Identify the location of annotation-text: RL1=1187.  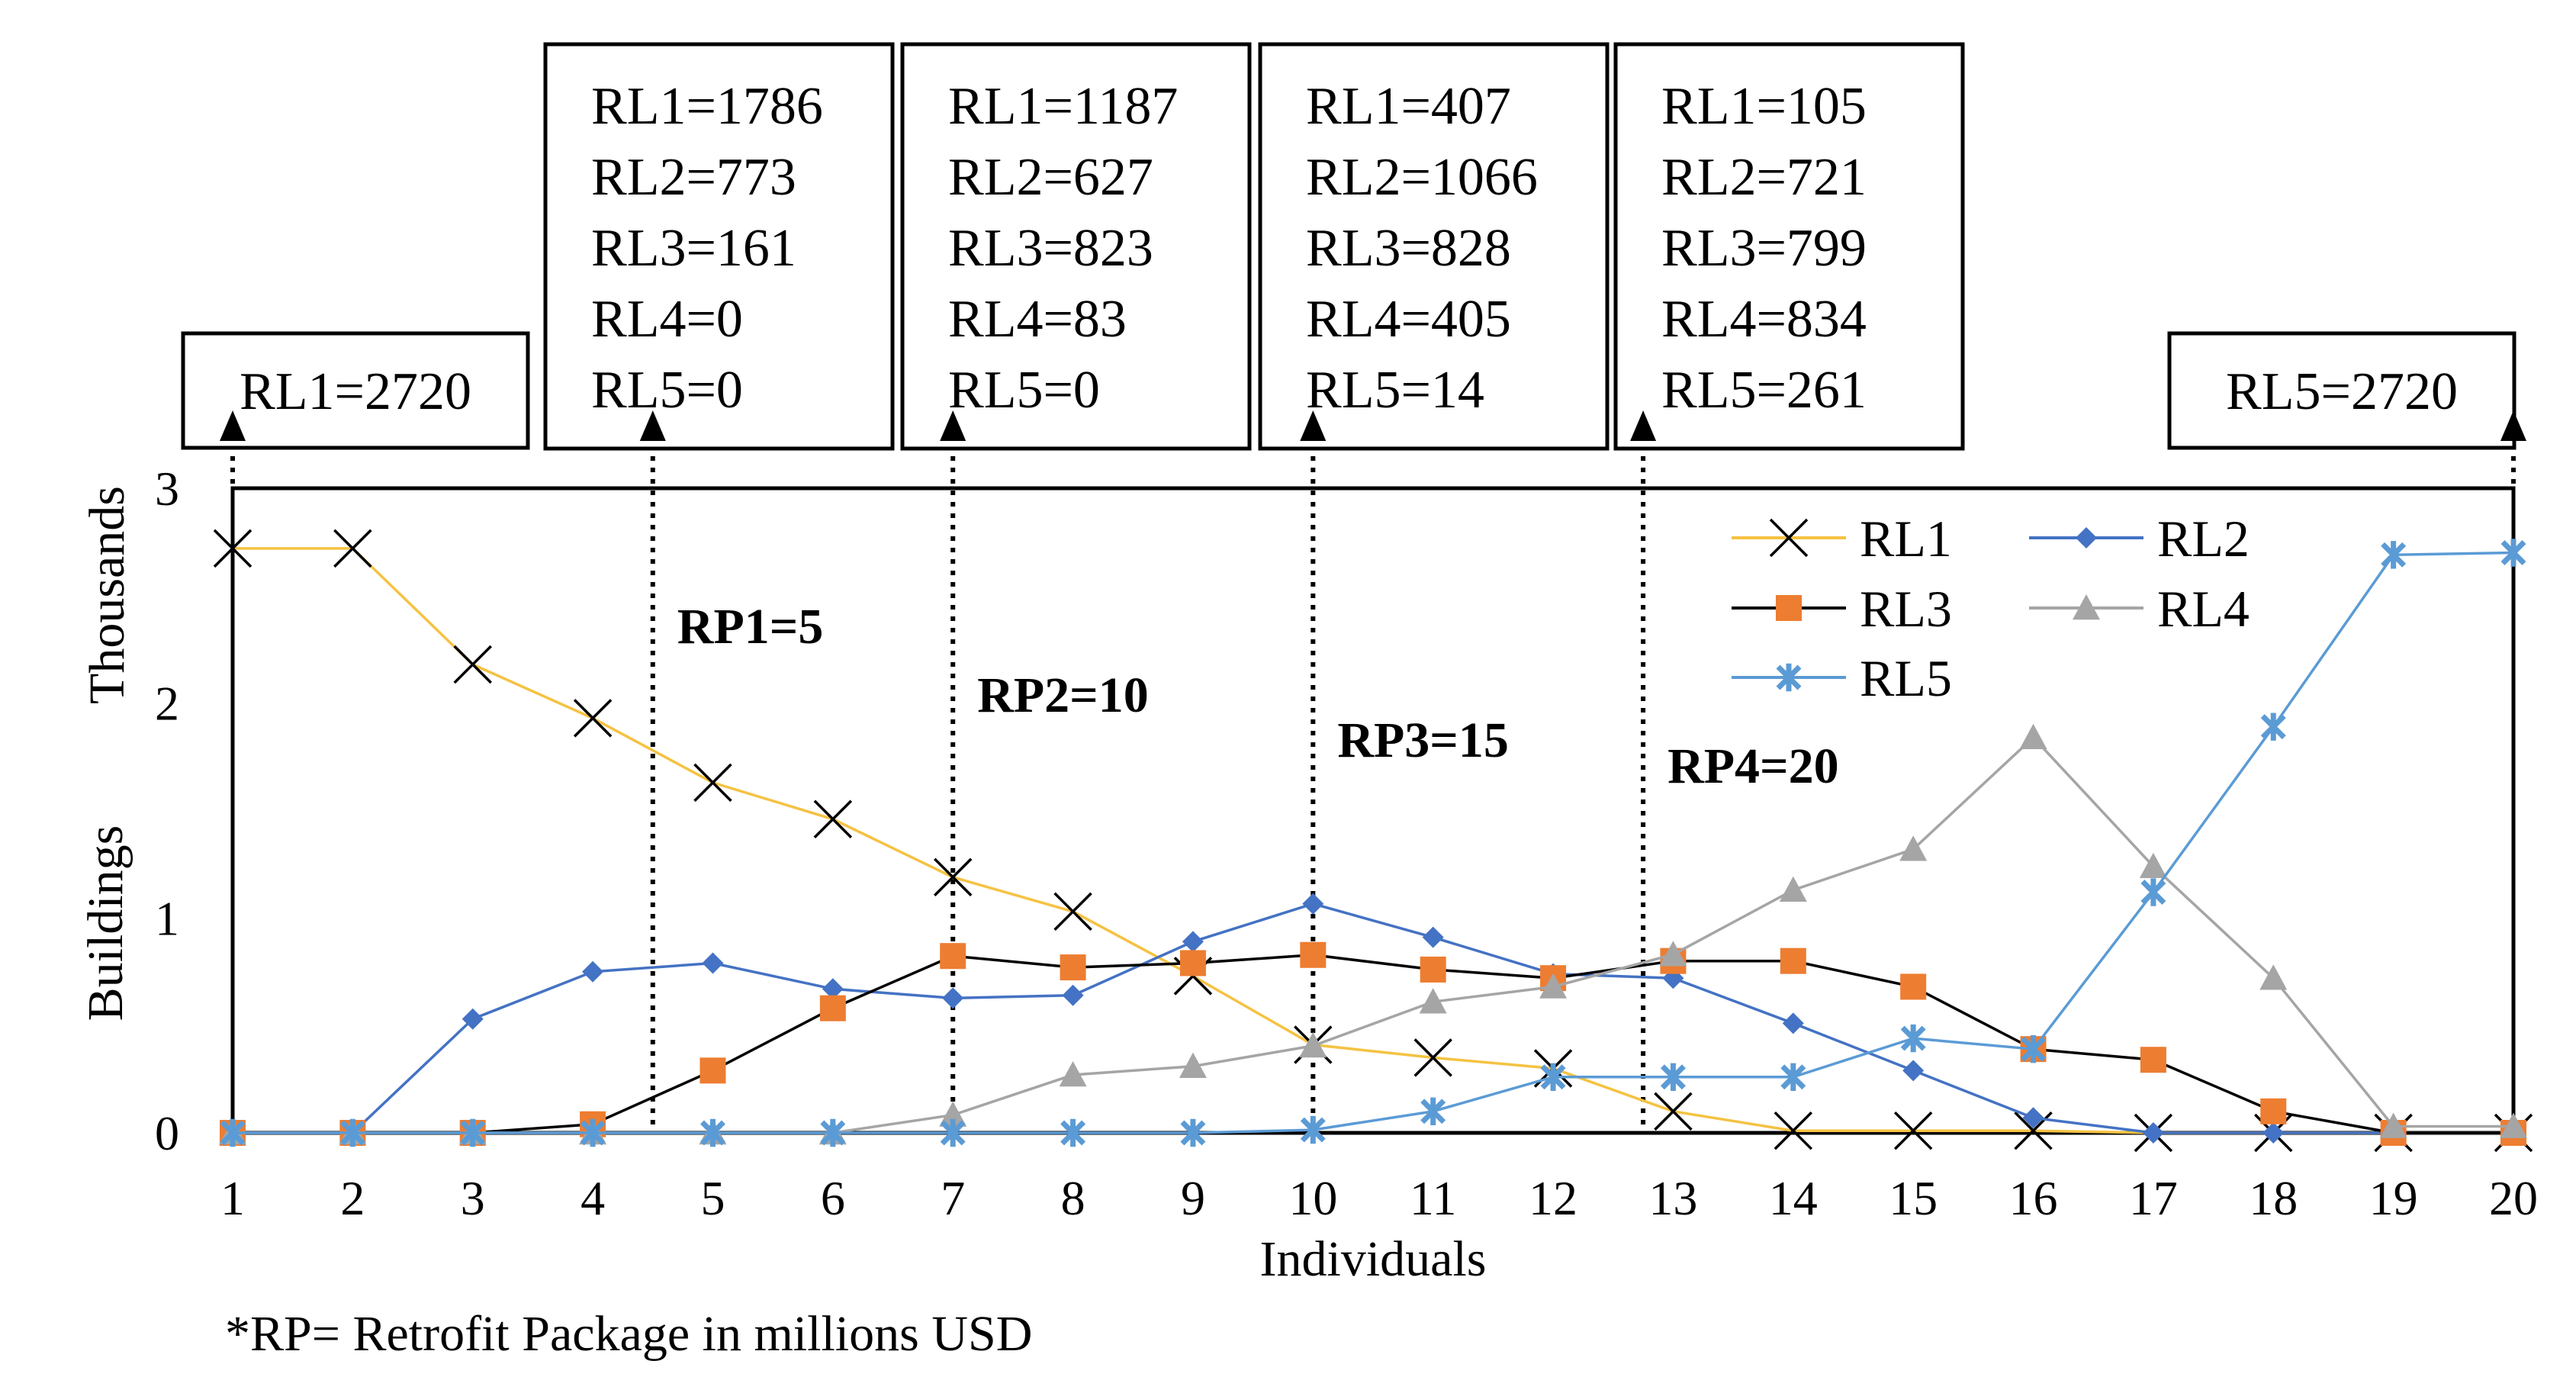
(1063, 107).